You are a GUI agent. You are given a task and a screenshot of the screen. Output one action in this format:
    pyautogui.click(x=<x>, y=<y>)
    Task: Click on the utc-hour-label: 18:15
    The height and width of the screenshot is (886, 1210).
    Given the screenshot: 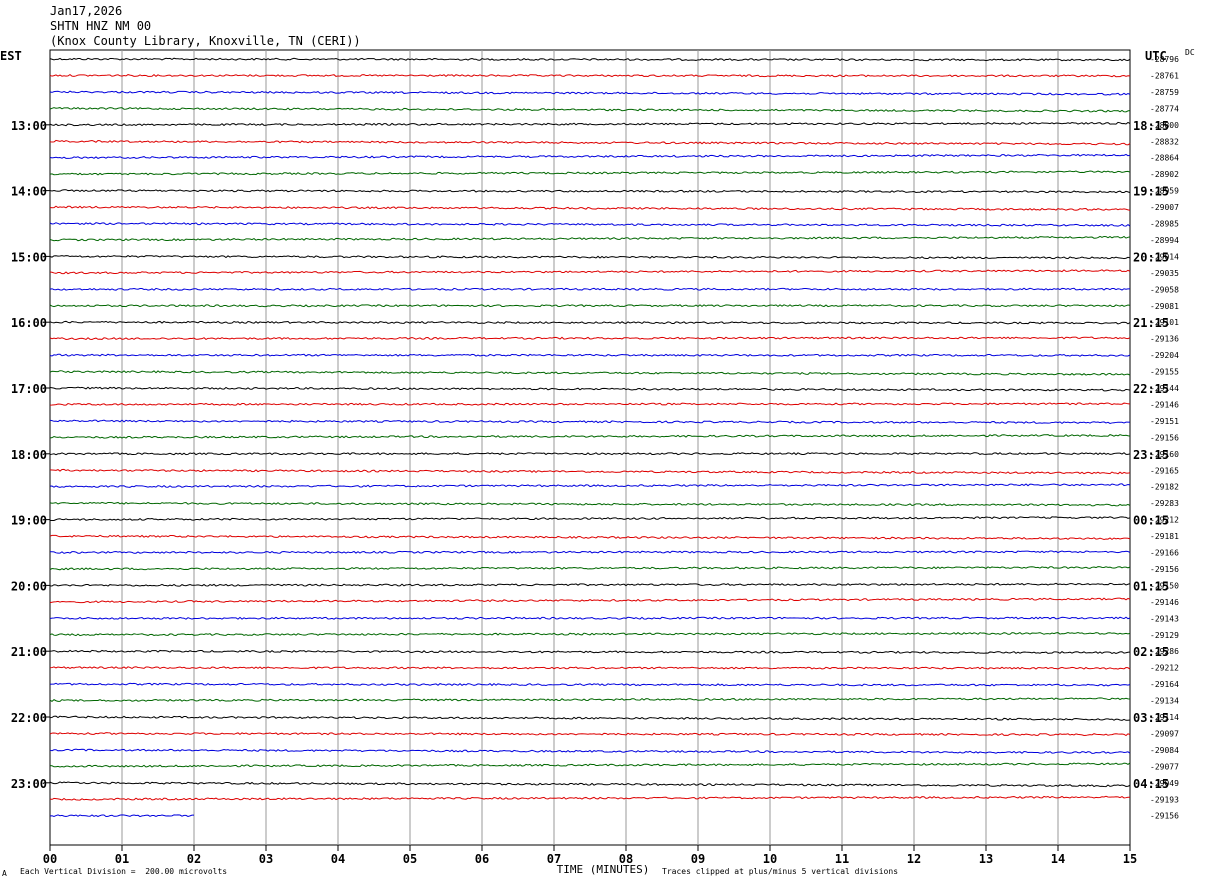 What is the action you would take?
    pyautogui.click(x=1151, y=126)
    